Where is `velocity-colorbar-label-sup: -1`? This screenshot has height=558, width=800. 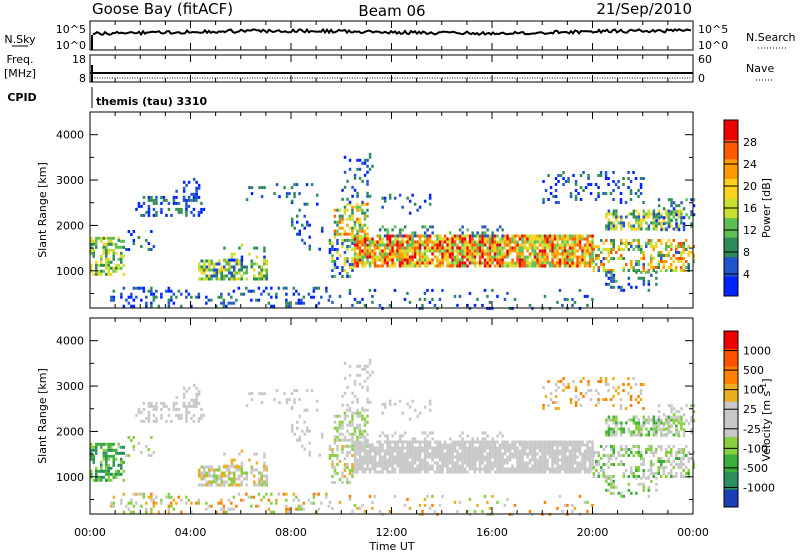 velocity-colorbar-label-sup: -1 is located at coordinates (763, 387).